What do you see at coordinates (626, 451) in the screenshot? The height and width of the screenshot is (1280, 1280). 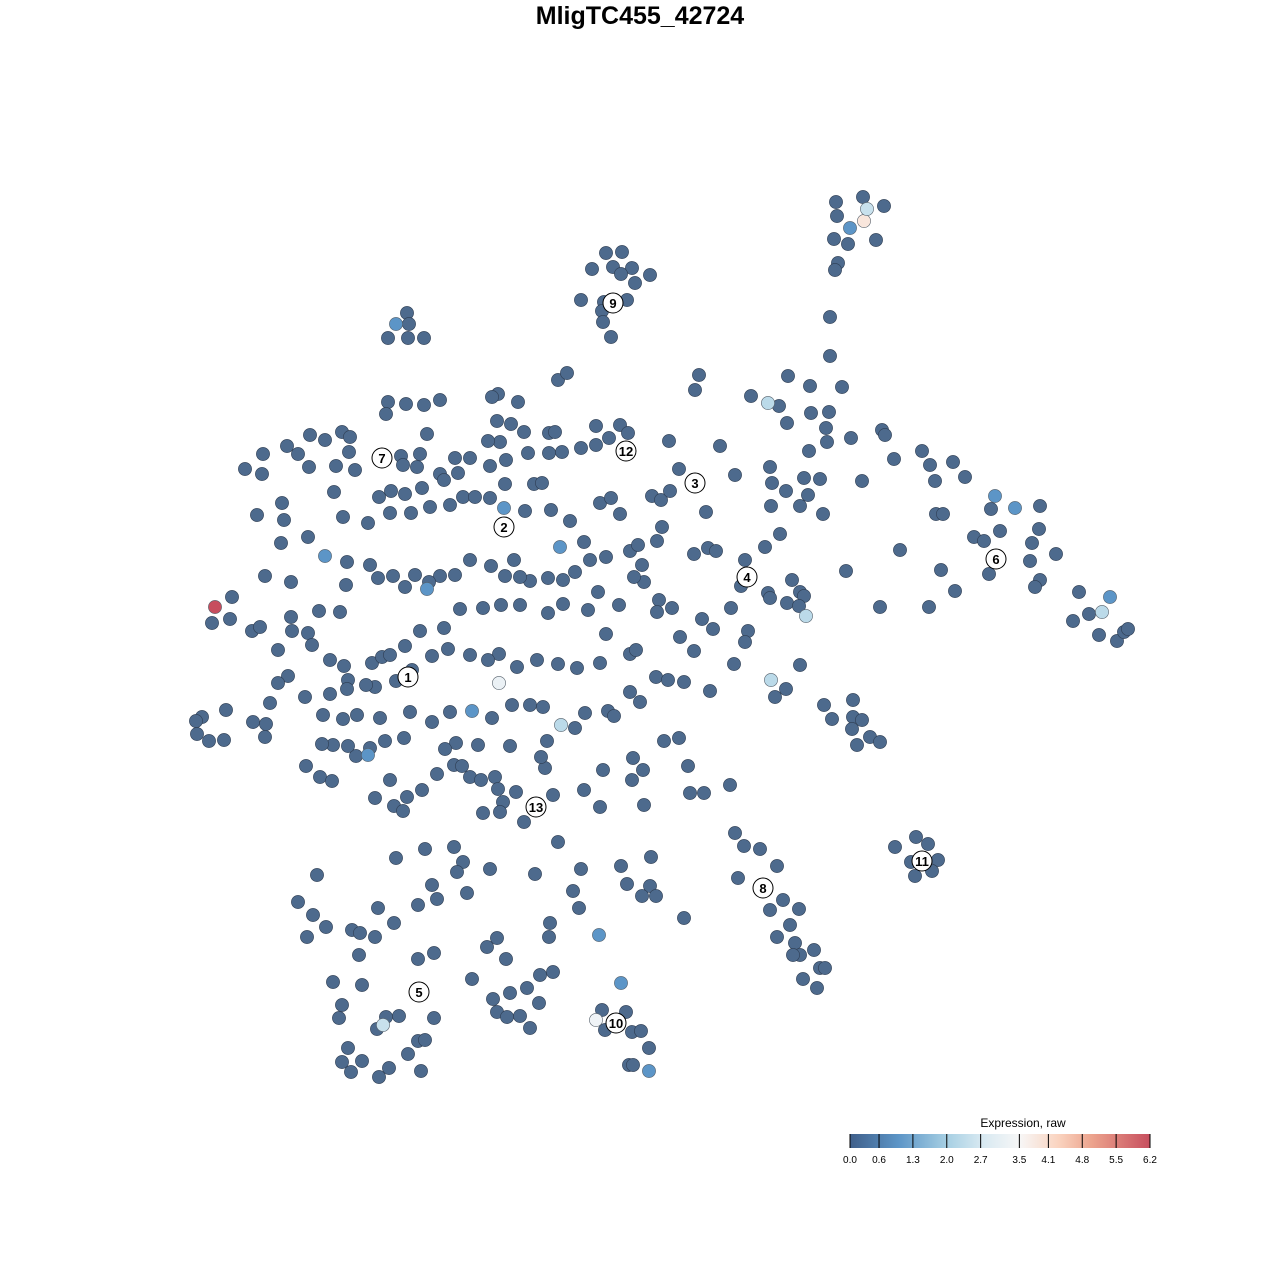 I see `cluster-label: 12` at bounding box center [626, 451].